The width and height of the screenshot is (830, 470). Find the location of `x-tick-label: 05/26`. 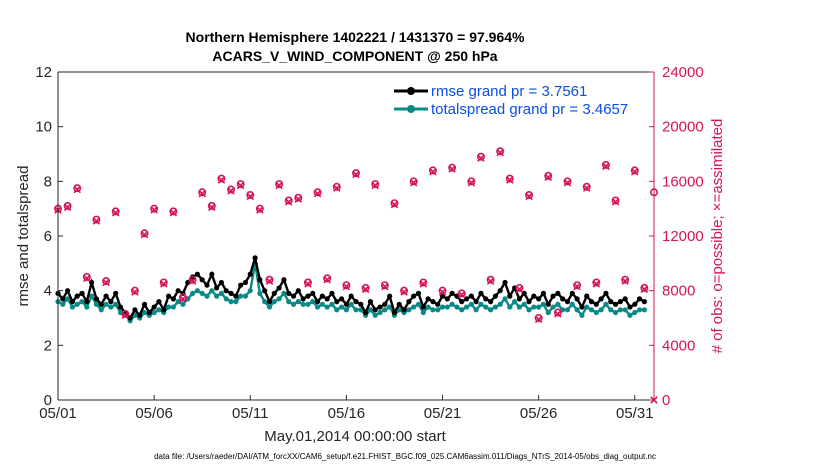

x-tick-label: 05/26 is located at coordinates (539, 413).